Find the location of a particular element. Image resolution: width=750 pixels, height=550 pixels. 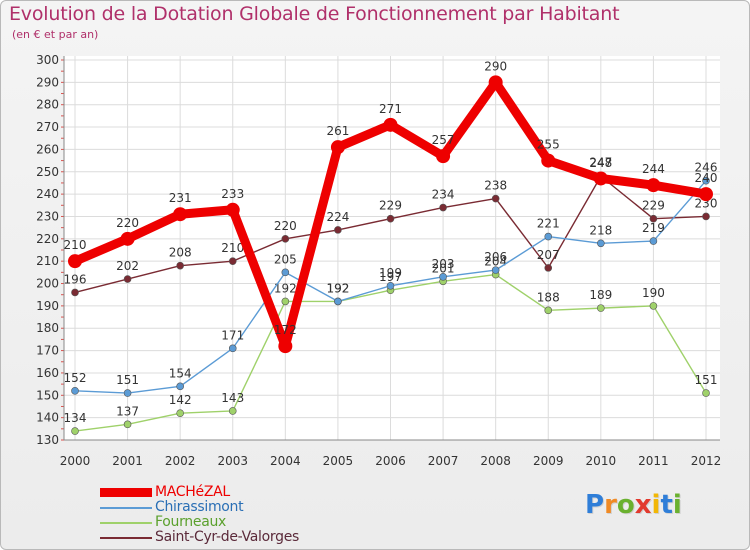

data-point-saint-cyr-de-valorges-2012 is located at coordinates (706, 216).